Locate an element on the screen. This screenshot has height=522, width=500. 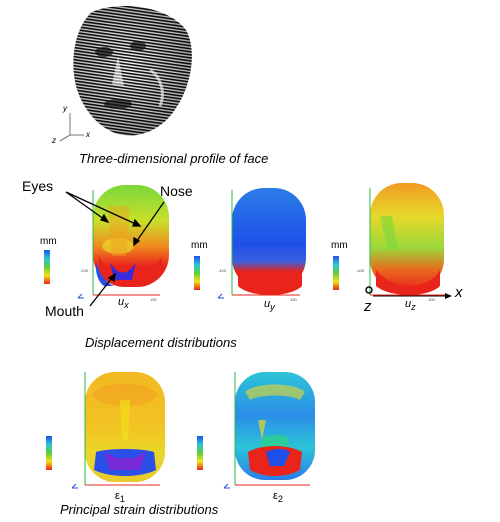
caption-strain: Principal strain distributions is located at coordinates (139, 509).